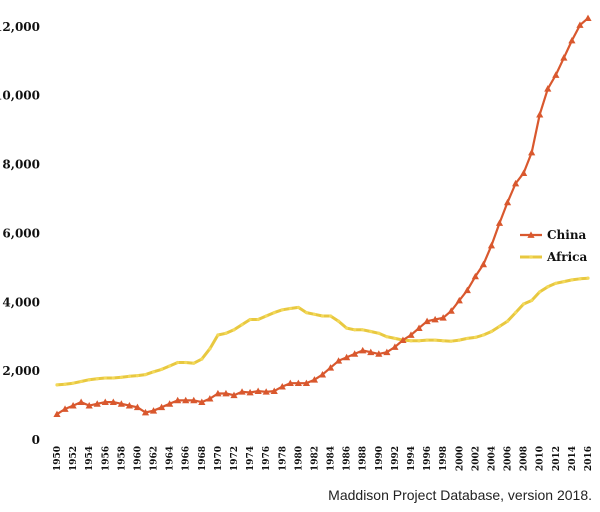  What do you see at coordinates (299, 458) in the screenshot?
I see `x-tick-label: 1980` at bounding box center [299, 458].